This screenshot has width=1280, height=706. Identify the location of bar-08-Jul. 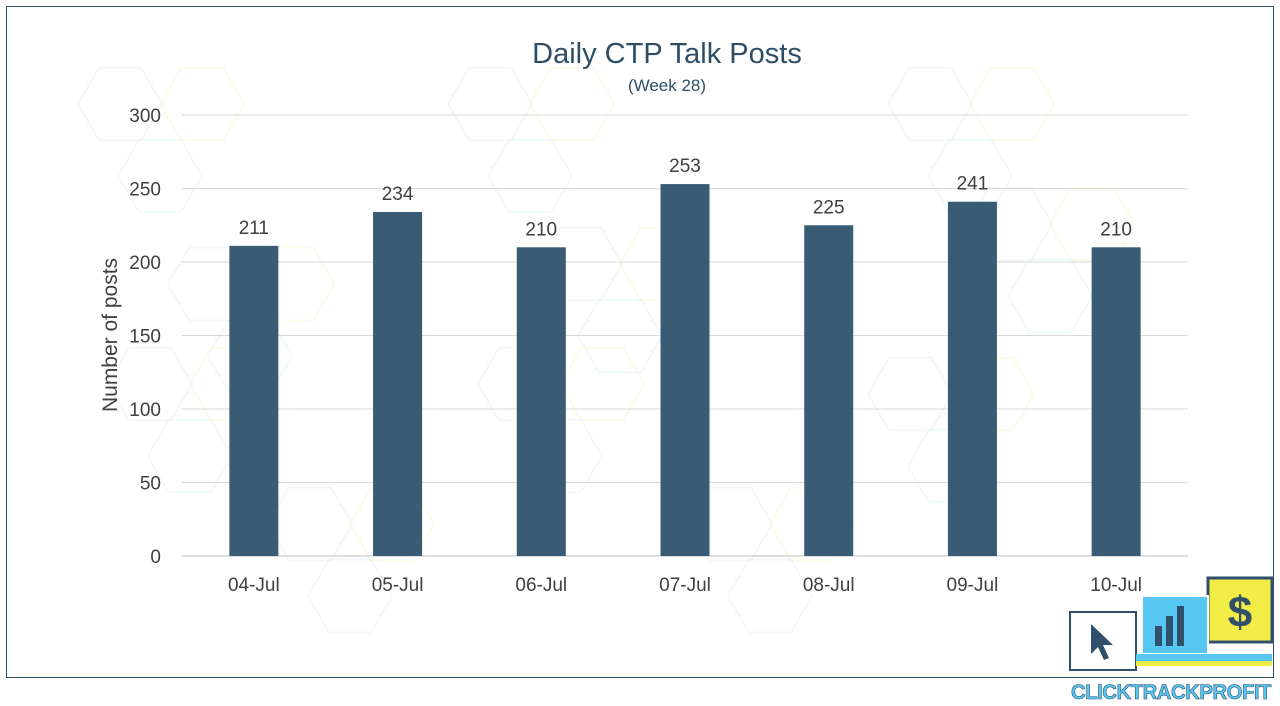
(829, 390).